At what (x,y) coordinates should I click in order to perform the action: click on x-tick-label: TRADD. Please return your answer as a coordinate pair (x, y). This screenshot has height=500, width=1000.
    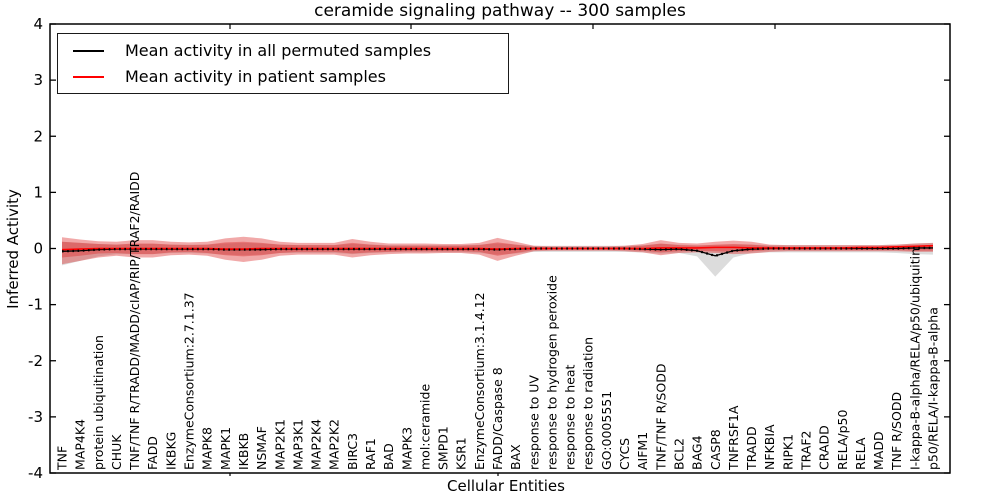
    Looking at the image, I should click on (751, 448).